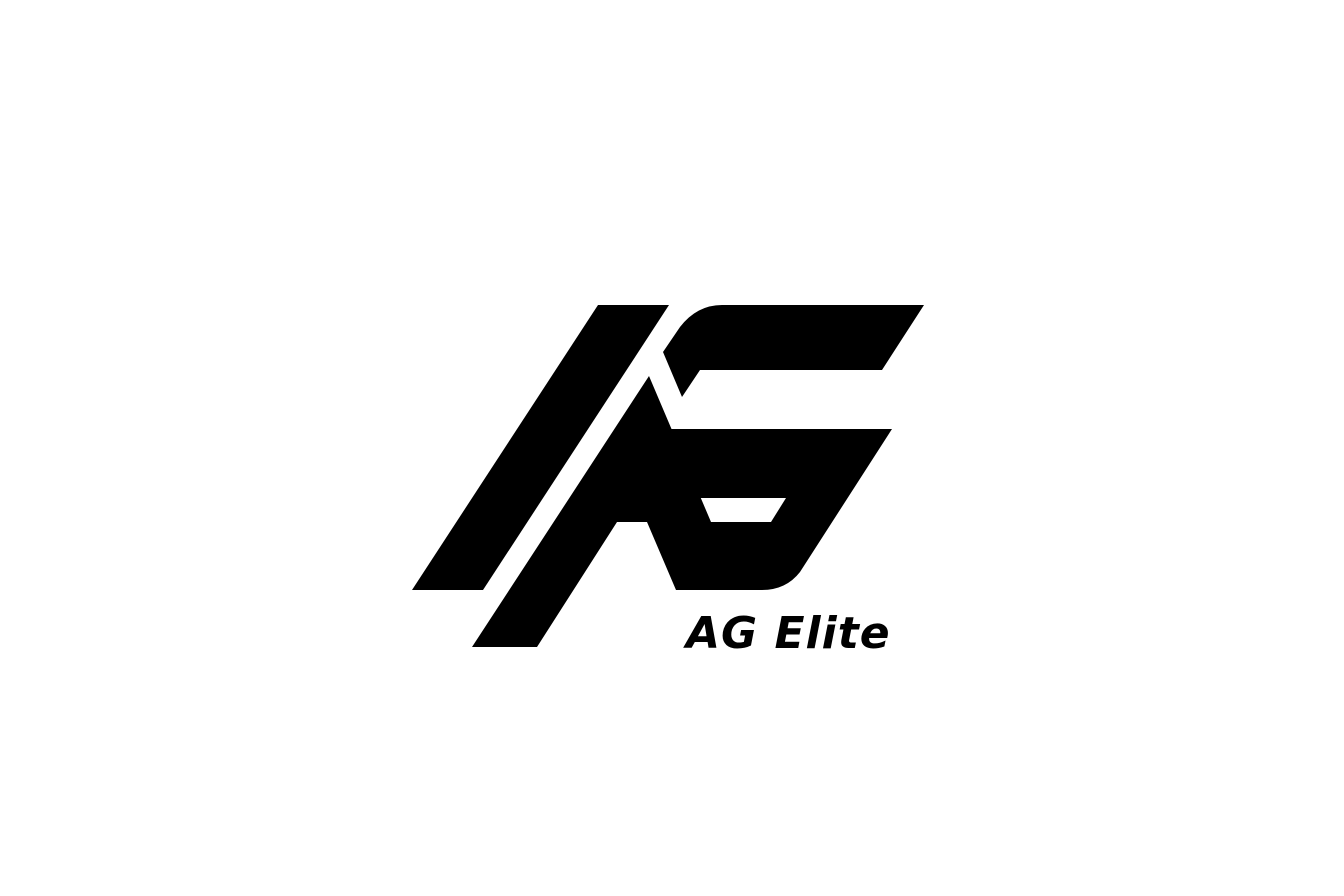 The width and height of the screenshot is (1344, 896). I want to click on brand-wordmark: AG Elite, so click(788, 633).